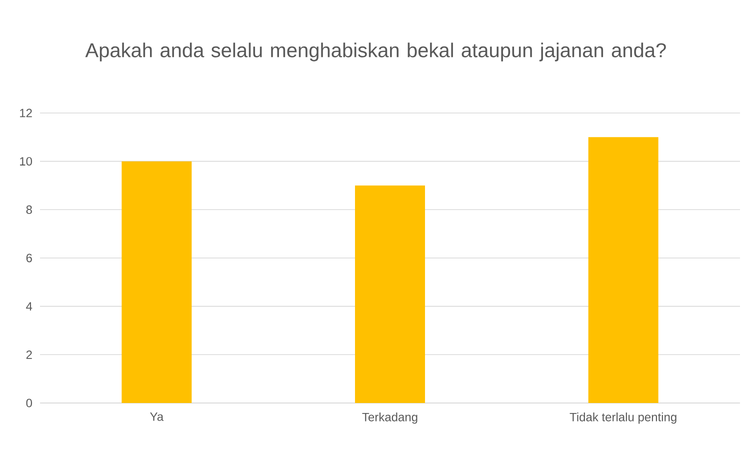 This screenshot has width=752, height=452. Describe the element at coordinates (26, 113) in the screenshot. I see `y-tick-label: 12` at that location.